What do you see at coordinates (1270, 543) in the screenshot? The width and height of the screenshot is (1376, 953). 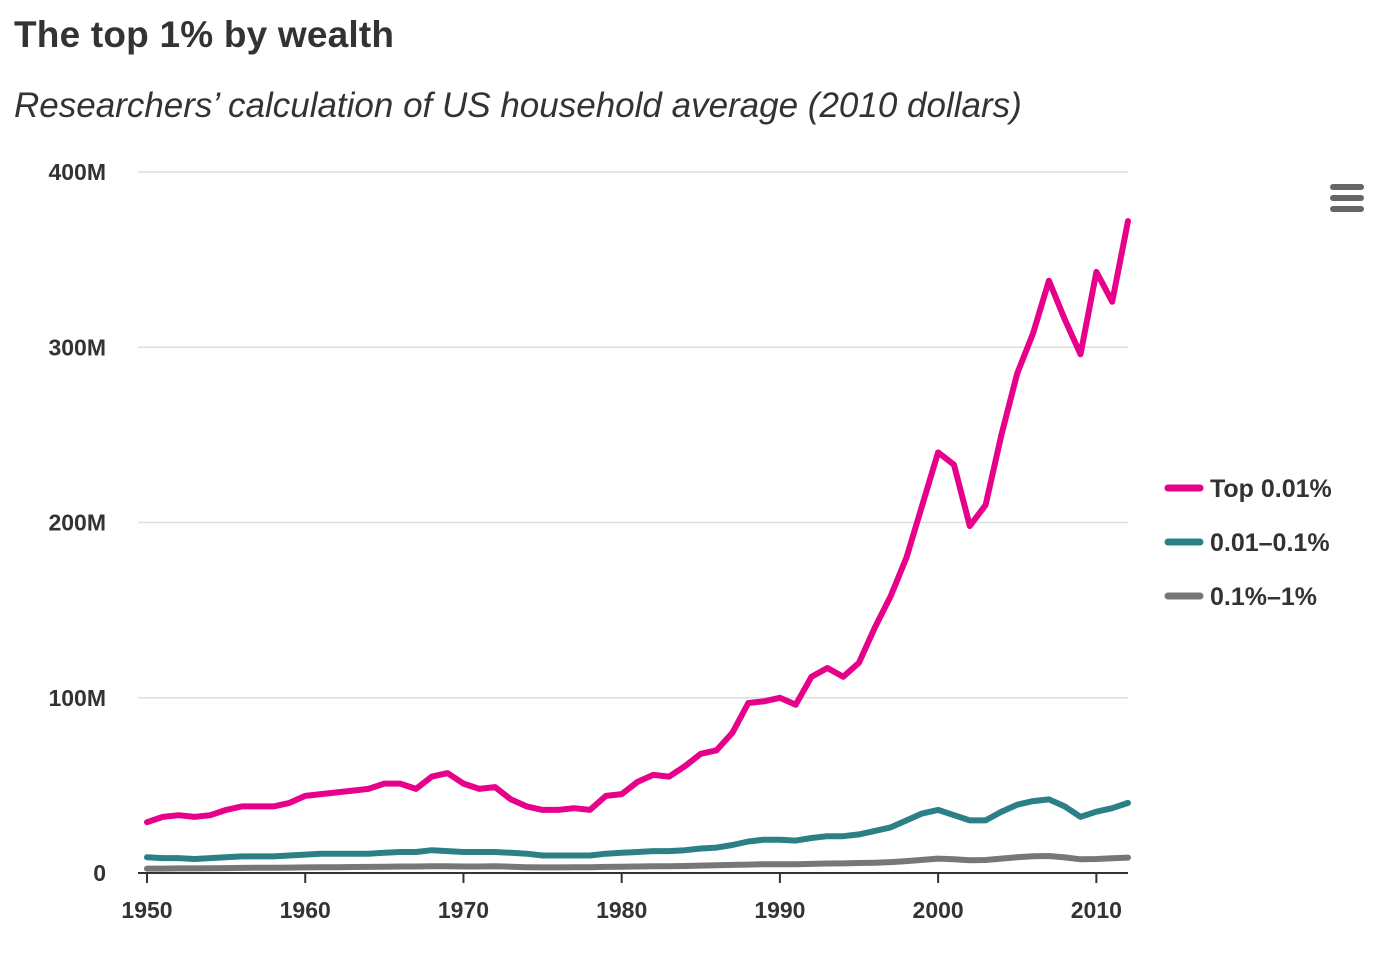 I see `legend-label-1: 0.01–0.1%` at bounding box center [1270, 543].